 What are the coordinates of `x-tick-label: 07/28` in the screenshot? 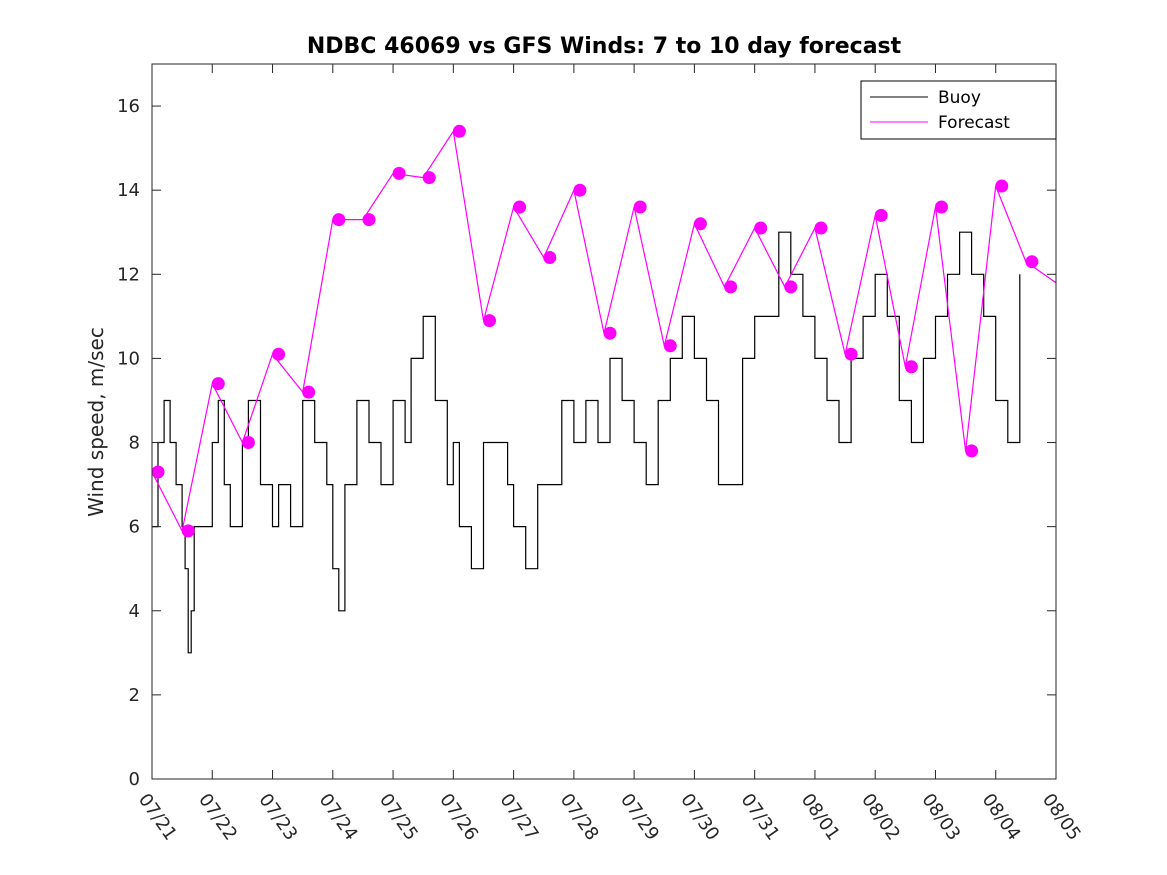 It's located at (579, 817).